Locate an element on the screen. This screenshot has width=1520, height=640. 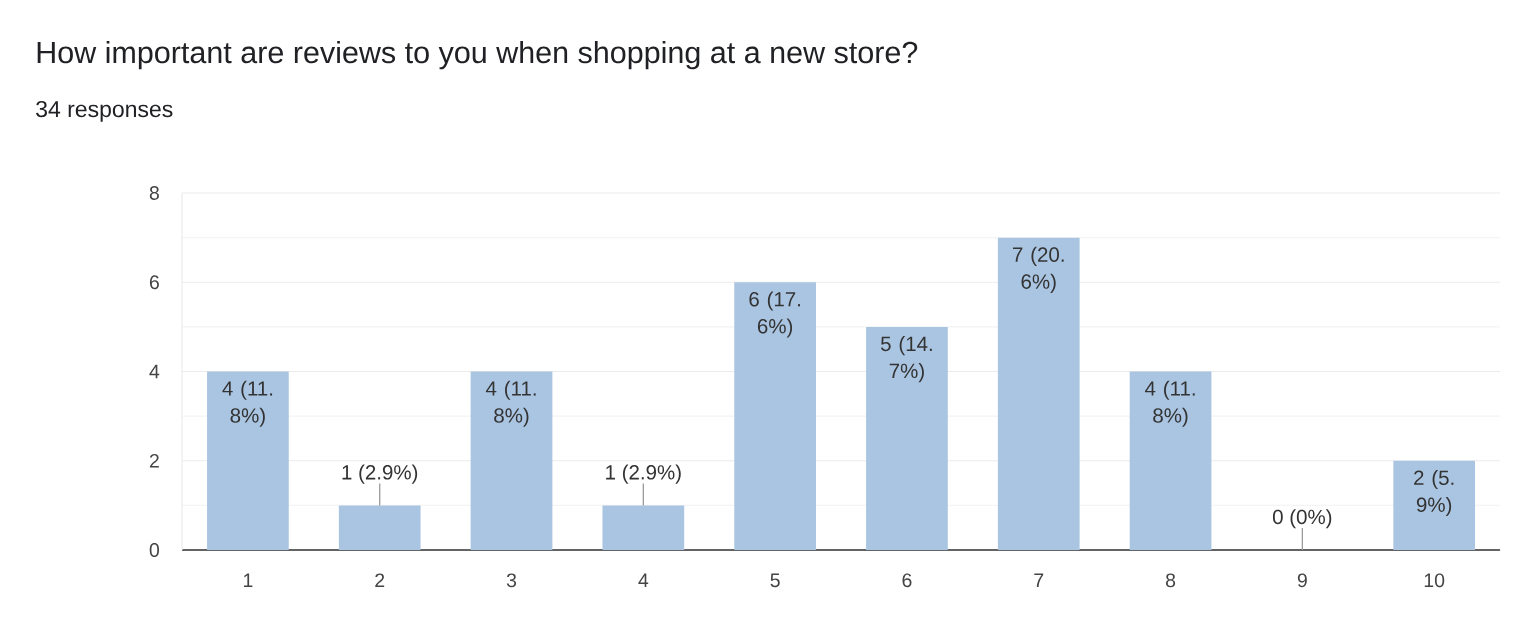
x-tick-label: 2 is located at coordinates (380, 580).